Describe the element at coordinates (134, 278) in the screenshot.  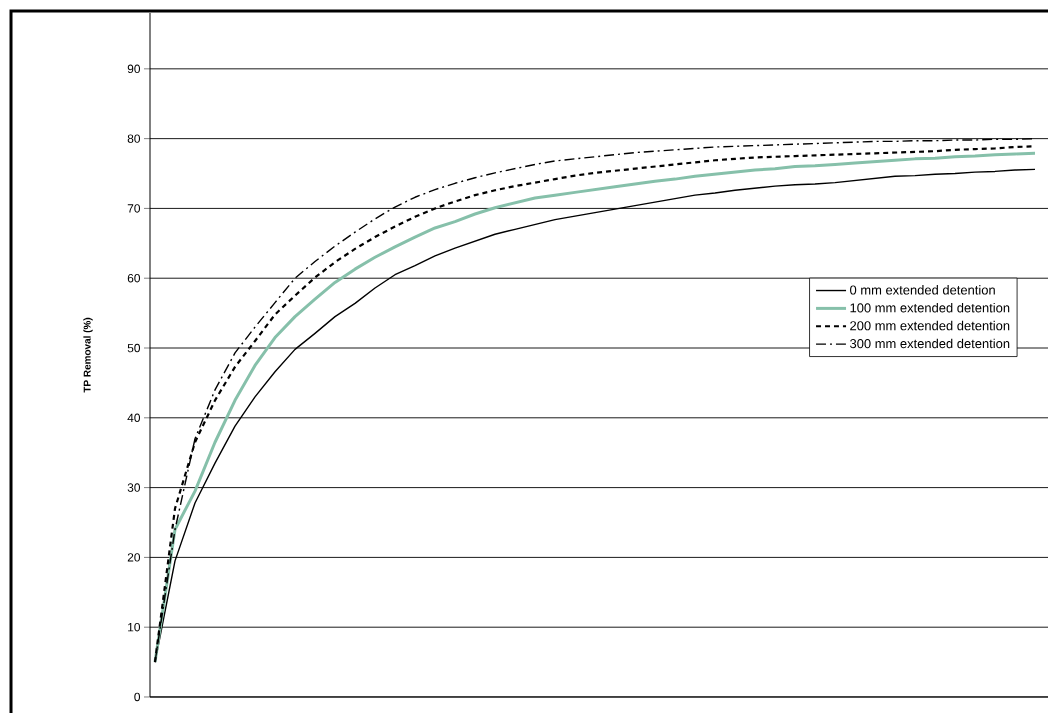
I see `y-tick-label: 60` at that location.